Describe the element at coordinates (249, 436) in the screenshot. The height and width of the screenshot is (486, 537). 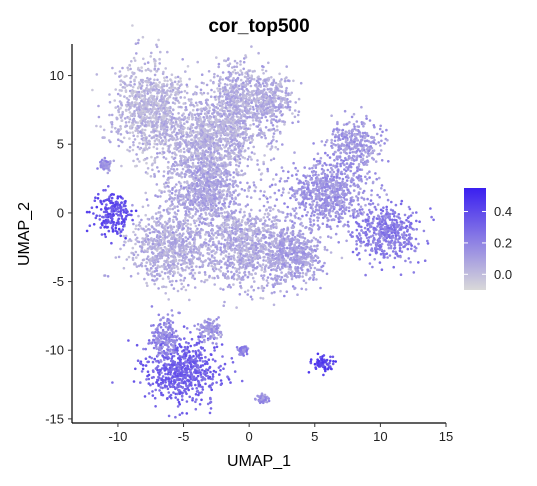
I see `x-tick-label: 0` at that location.